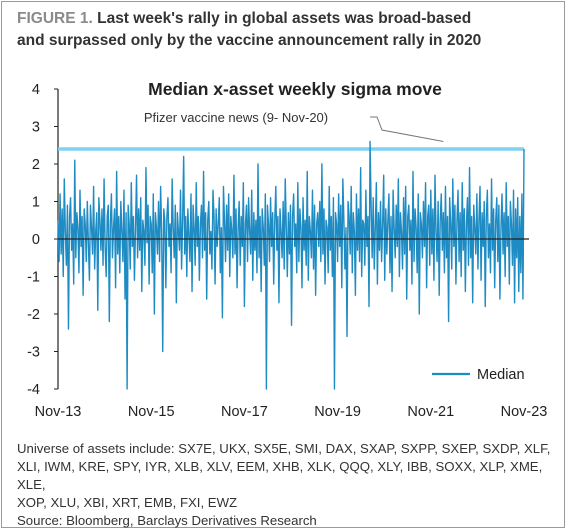 This screenshot has width=568, height=531. Describe the element at coordinates (33, 390) in the screenshot. I see `y-tick-label: -4` at that location.